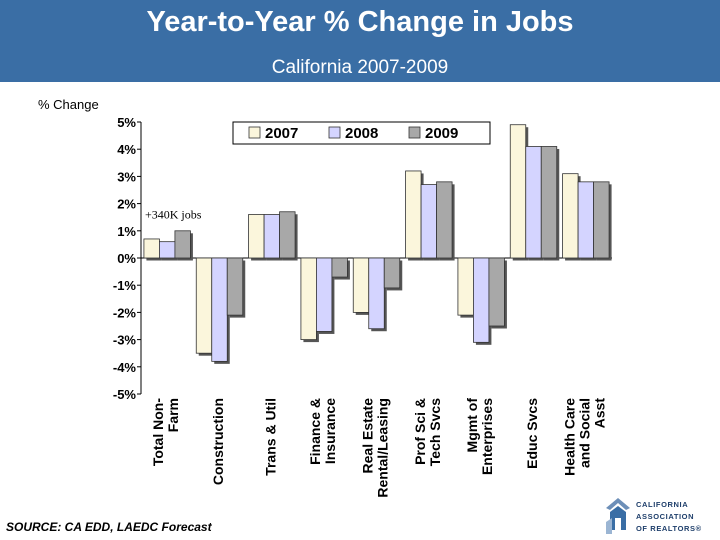 The height and width of the screenshot is (540, 720). What do you see at coordinates (109, 527) in the screenshot?
I see `source-note: SOURCE: CA EDD, LAEDC Forecast` at bounding box center [109, 527].